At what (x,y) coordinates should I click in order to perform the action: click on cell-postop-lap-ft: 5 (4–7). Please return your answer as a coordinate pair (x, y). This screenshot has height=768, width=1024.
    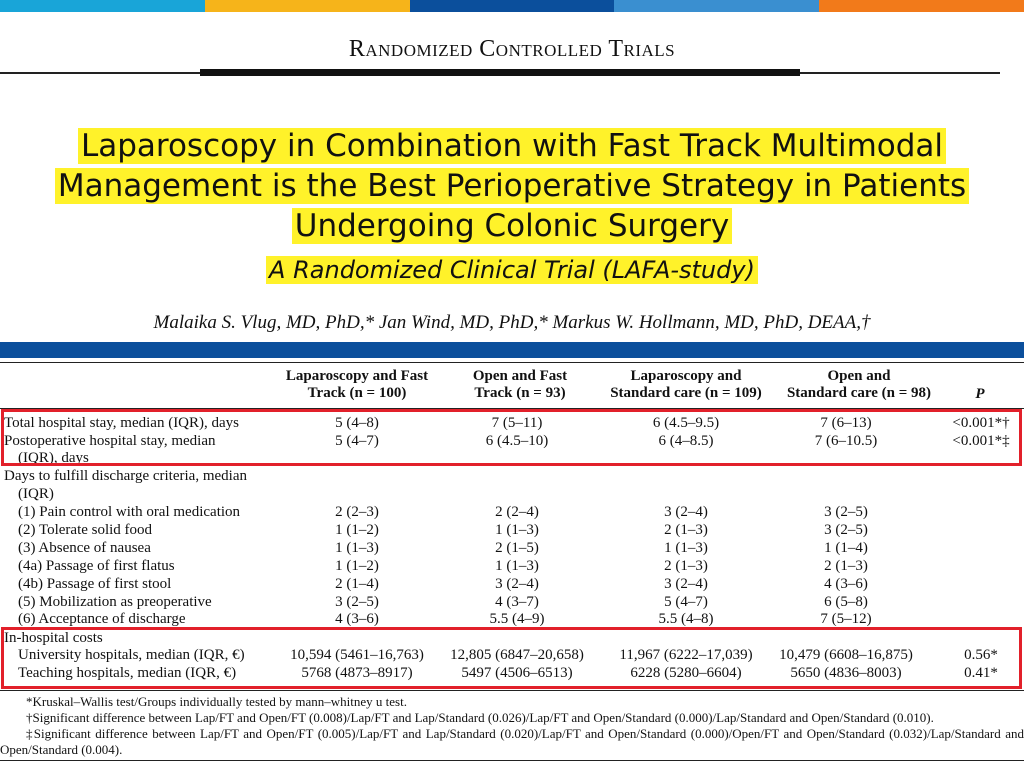
    Looking at the image, I should click on (357, 441).